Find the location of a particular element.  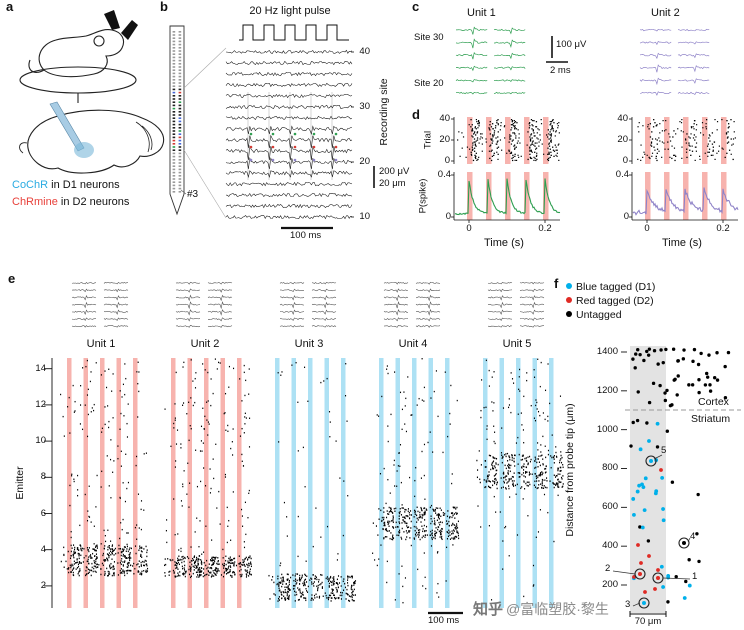

panel-b-title: 20 Hz light pulse is located at coordinates (290, 11).